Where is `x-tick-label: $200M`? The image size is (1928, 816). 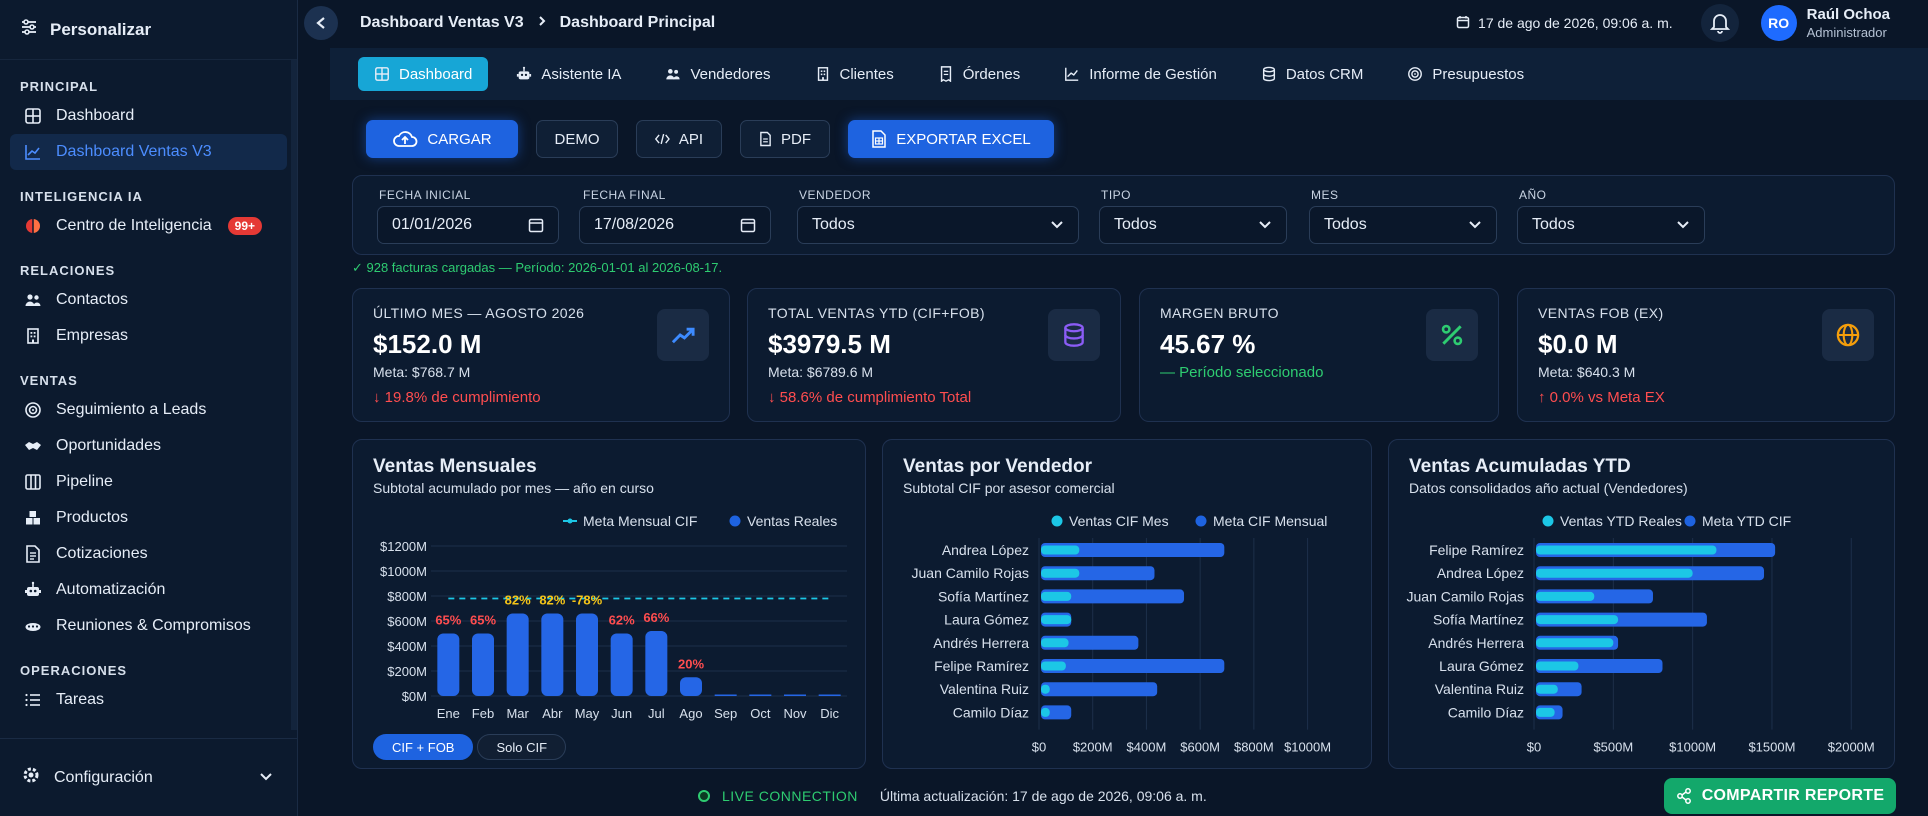 x-tick-label: $200M is located at coordinates (1093, 747).